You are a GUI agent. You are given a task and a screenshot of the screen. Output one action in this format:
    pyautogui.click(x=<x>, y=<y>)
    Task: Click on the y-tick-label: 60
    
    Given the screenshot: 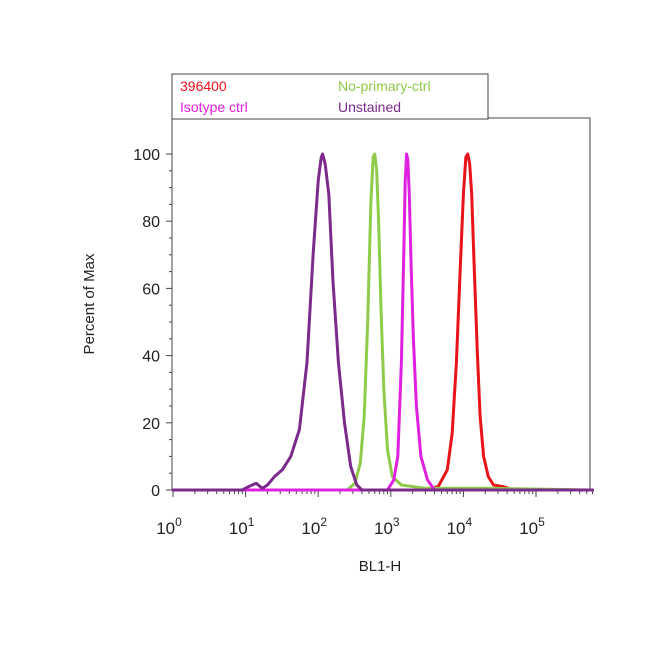 What is the action you would take?
    pyautogui.click(x=151, y=289)
    